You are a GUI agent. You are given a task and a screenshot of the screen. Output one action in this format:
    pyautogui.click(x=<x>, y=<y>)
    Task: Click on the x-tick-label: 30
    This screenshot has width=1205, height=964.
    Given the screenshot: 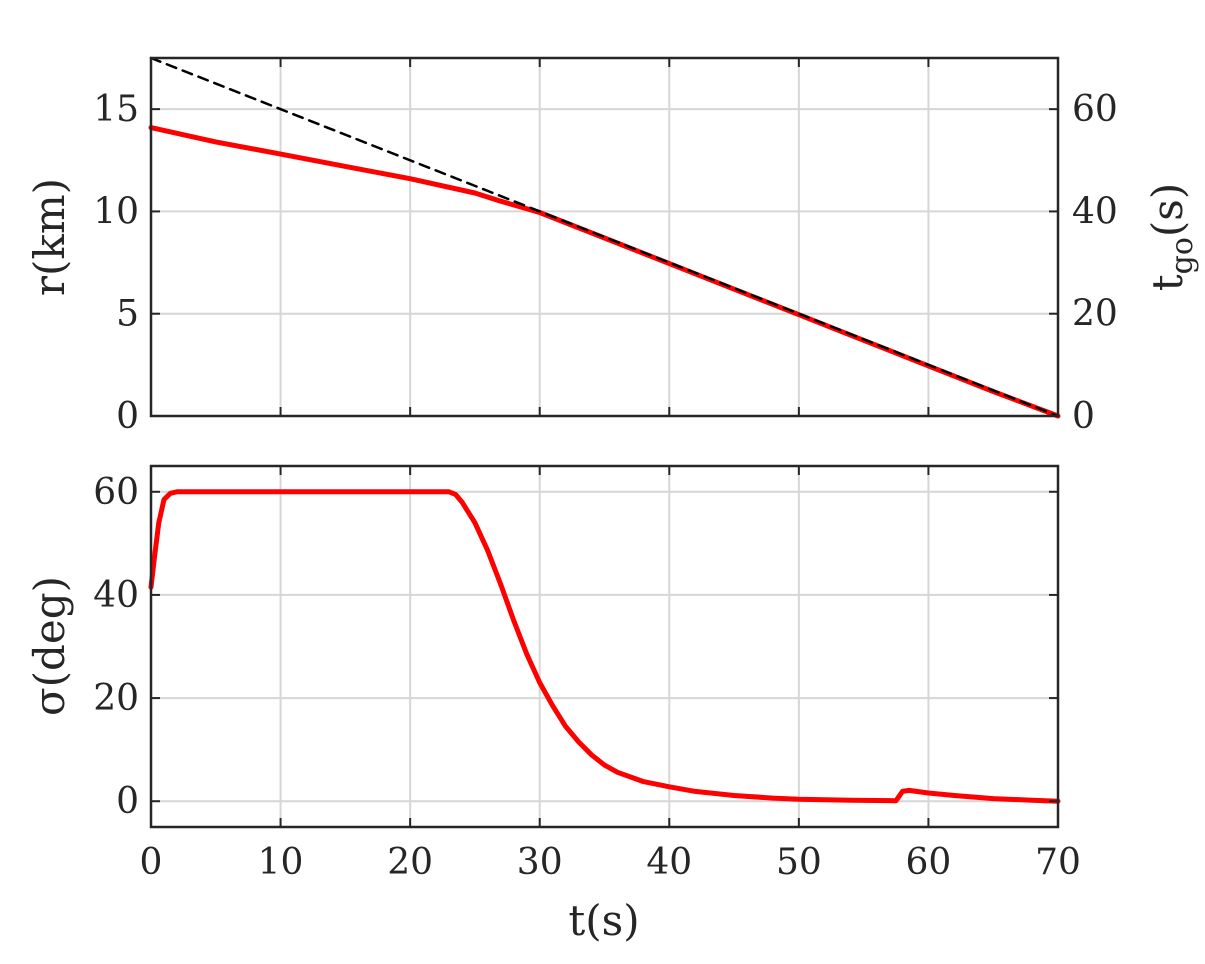 What is the action you would take?
    pyautogui.click(x=540, y=862)
    